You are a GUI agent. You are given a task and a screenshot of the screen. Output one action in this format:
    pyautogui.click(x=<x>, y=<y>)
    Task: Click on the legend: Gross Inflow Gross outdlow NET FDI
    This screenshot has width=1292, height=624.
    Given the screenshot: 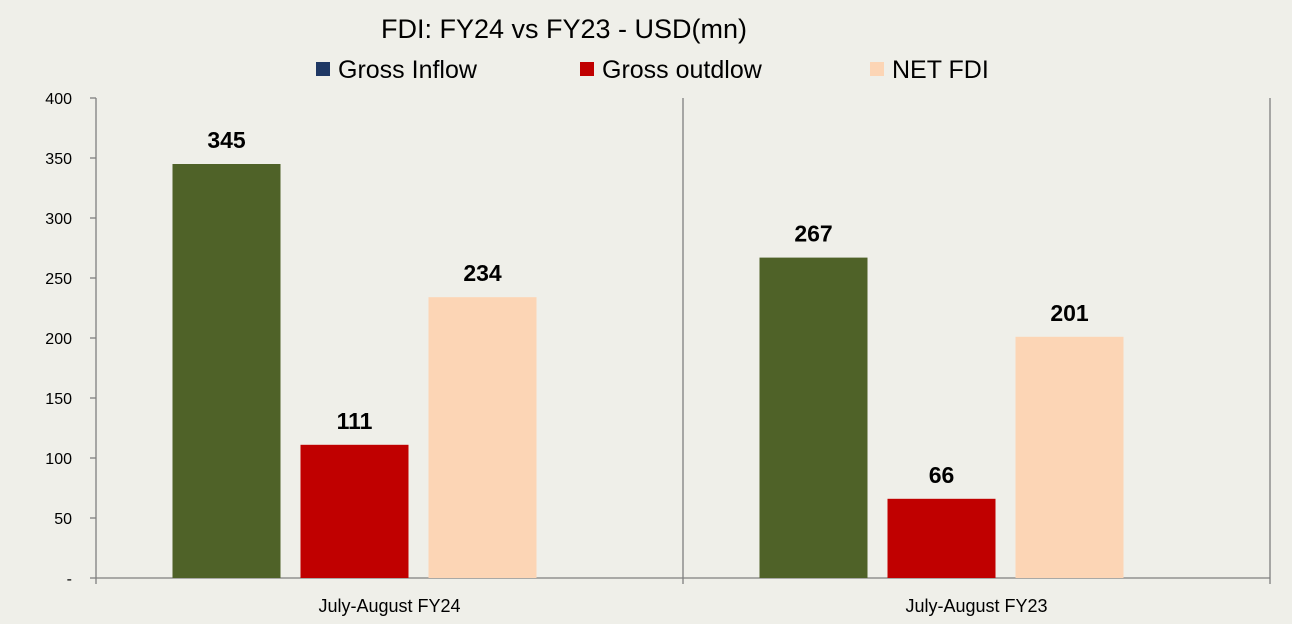 What is the action you would take?
    pyautogui.click(x=652, y=70)
    